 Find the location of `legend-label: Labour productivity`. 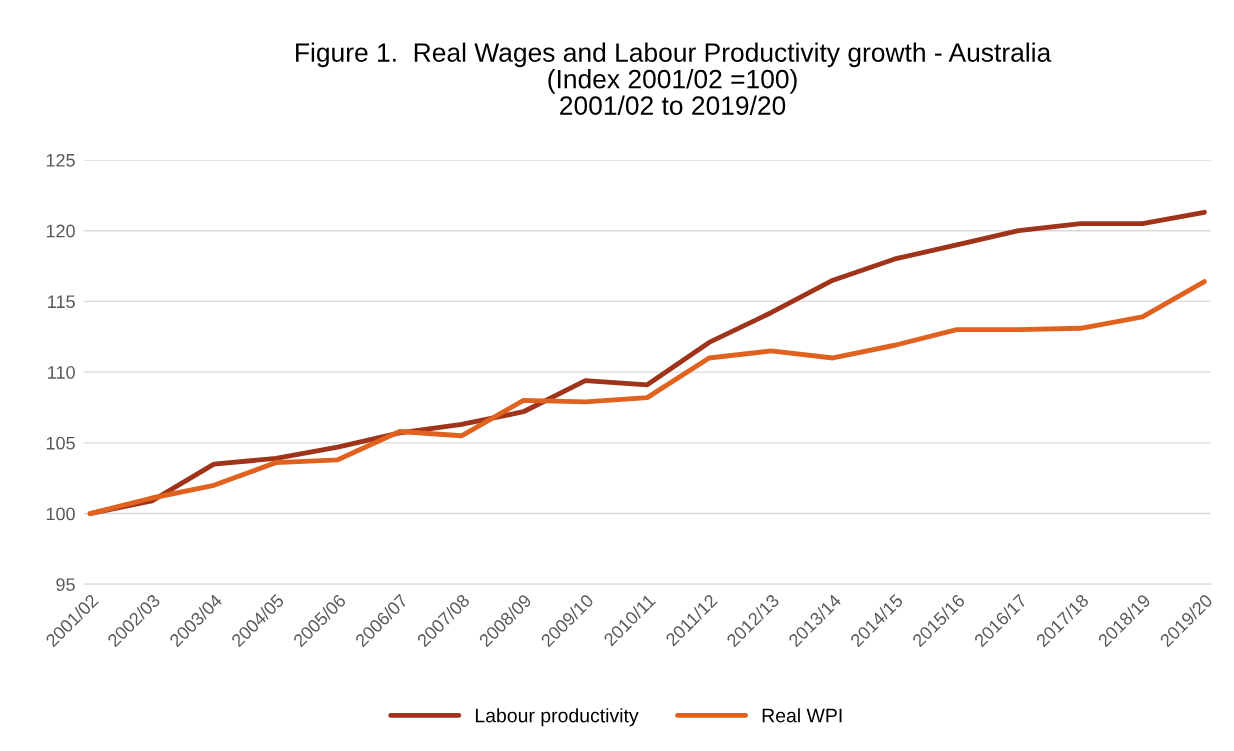

legend-label: Labour productivity is located at coordinates (557, 717).